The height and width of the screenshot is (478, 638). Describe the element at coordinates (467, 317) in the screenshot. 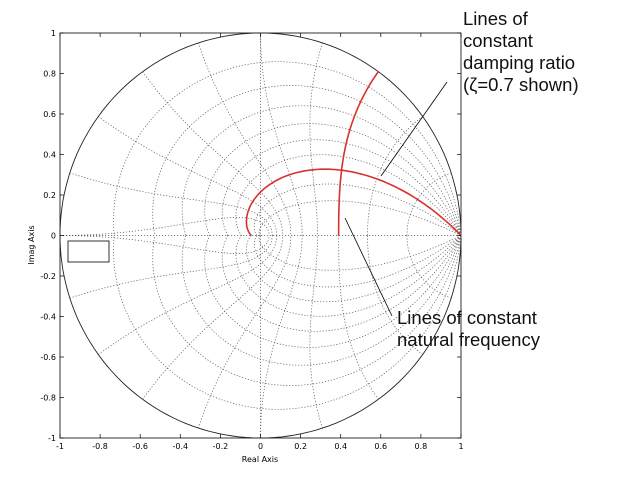

I see `frequency-annotation-line: Lines of constant` at that location.